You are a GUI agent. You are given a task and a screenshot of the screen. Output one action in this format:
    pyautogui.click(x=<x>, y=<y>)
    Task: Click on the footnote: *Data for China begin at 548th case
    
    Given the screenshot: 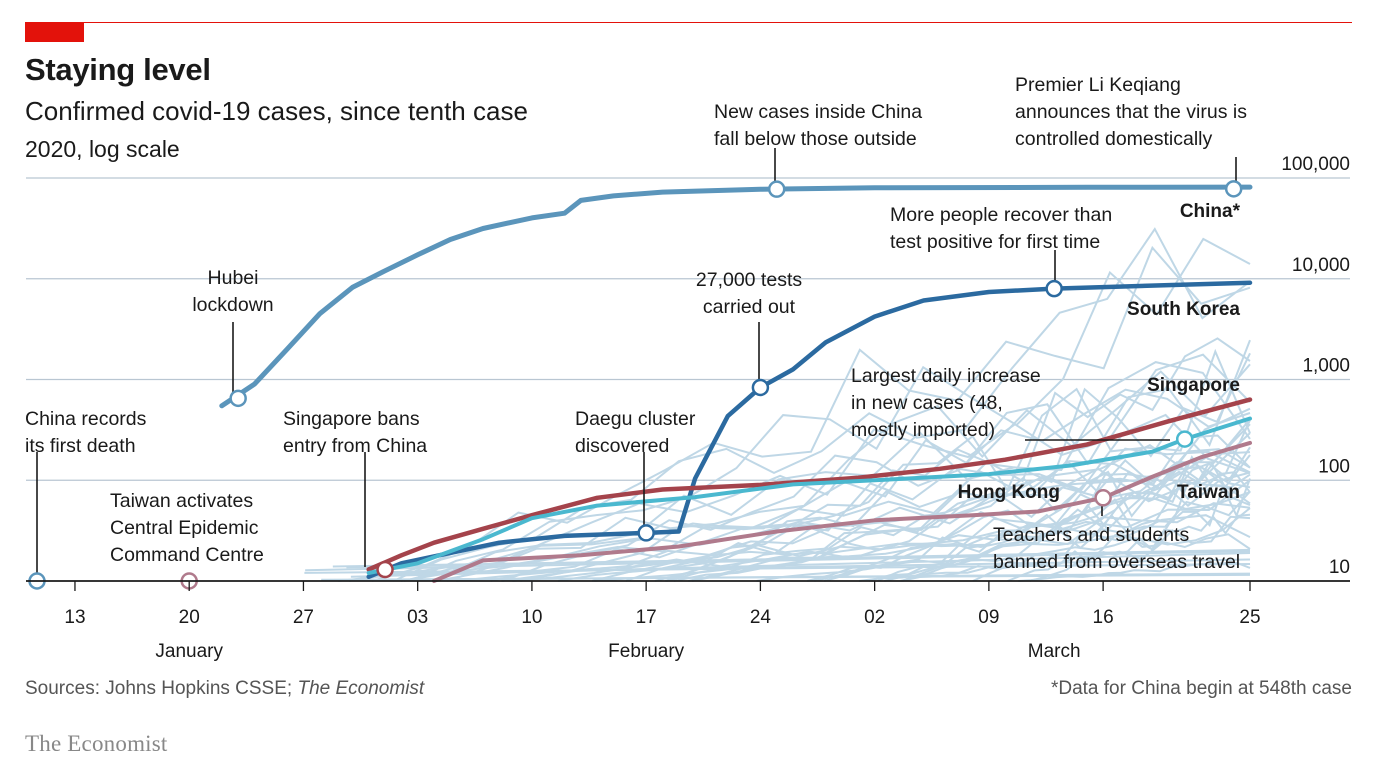 What is the action you would take?
    pyautogui.click(x=1201, y=688)
    